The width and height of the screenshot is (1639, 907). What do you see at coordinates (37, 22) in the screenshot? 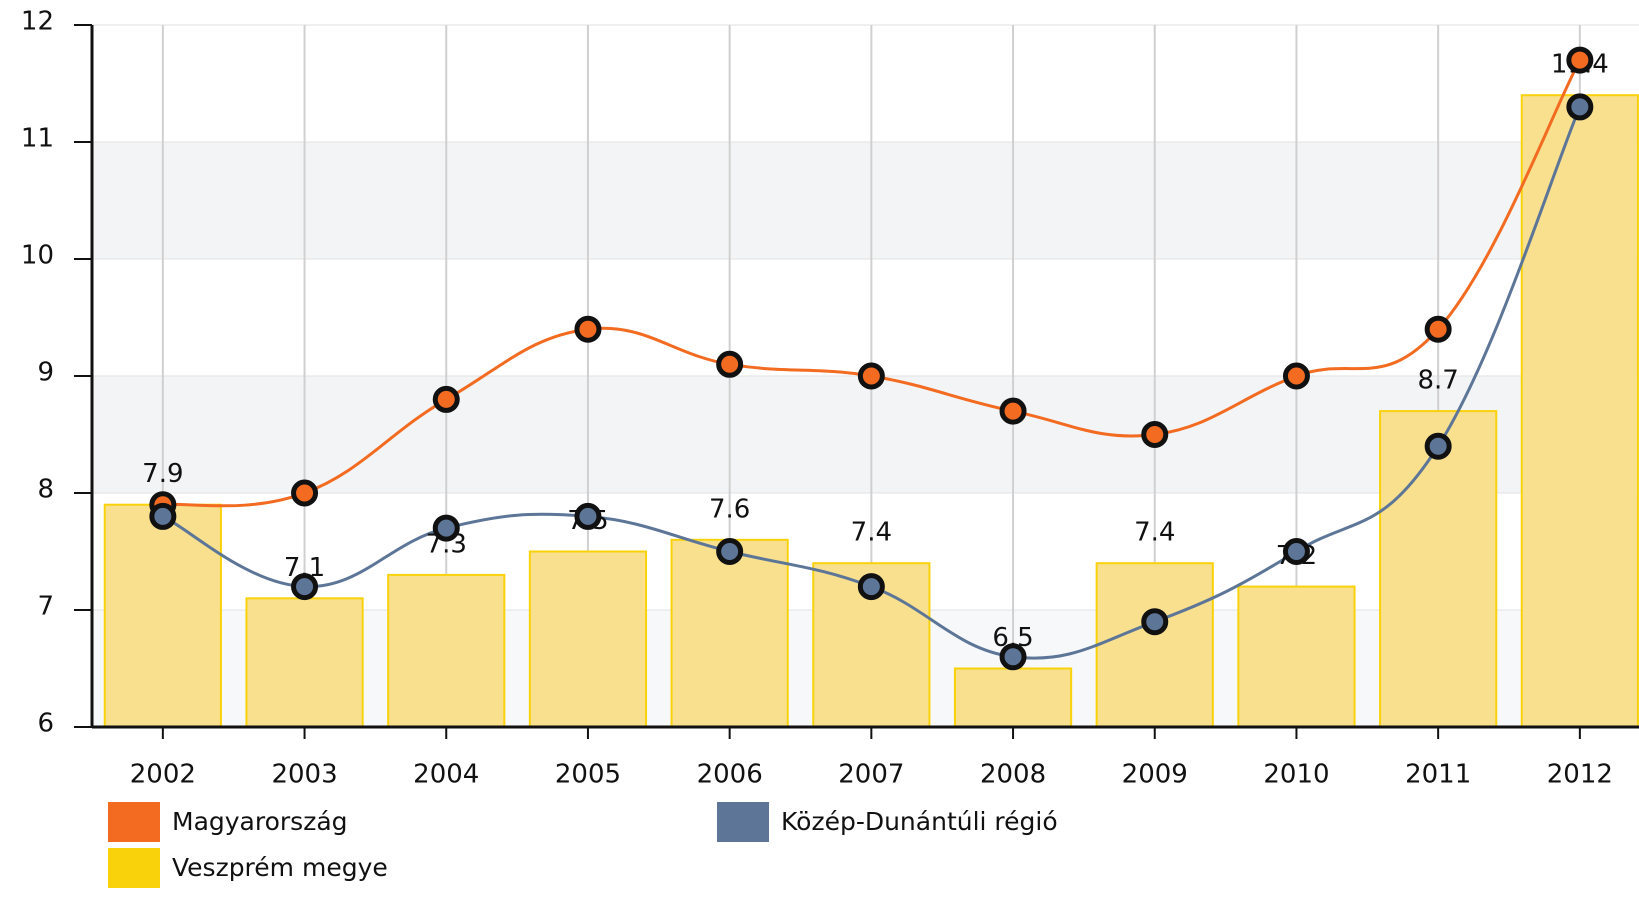
I see `y-tick-label: 12` at bounding box center [37, 22].